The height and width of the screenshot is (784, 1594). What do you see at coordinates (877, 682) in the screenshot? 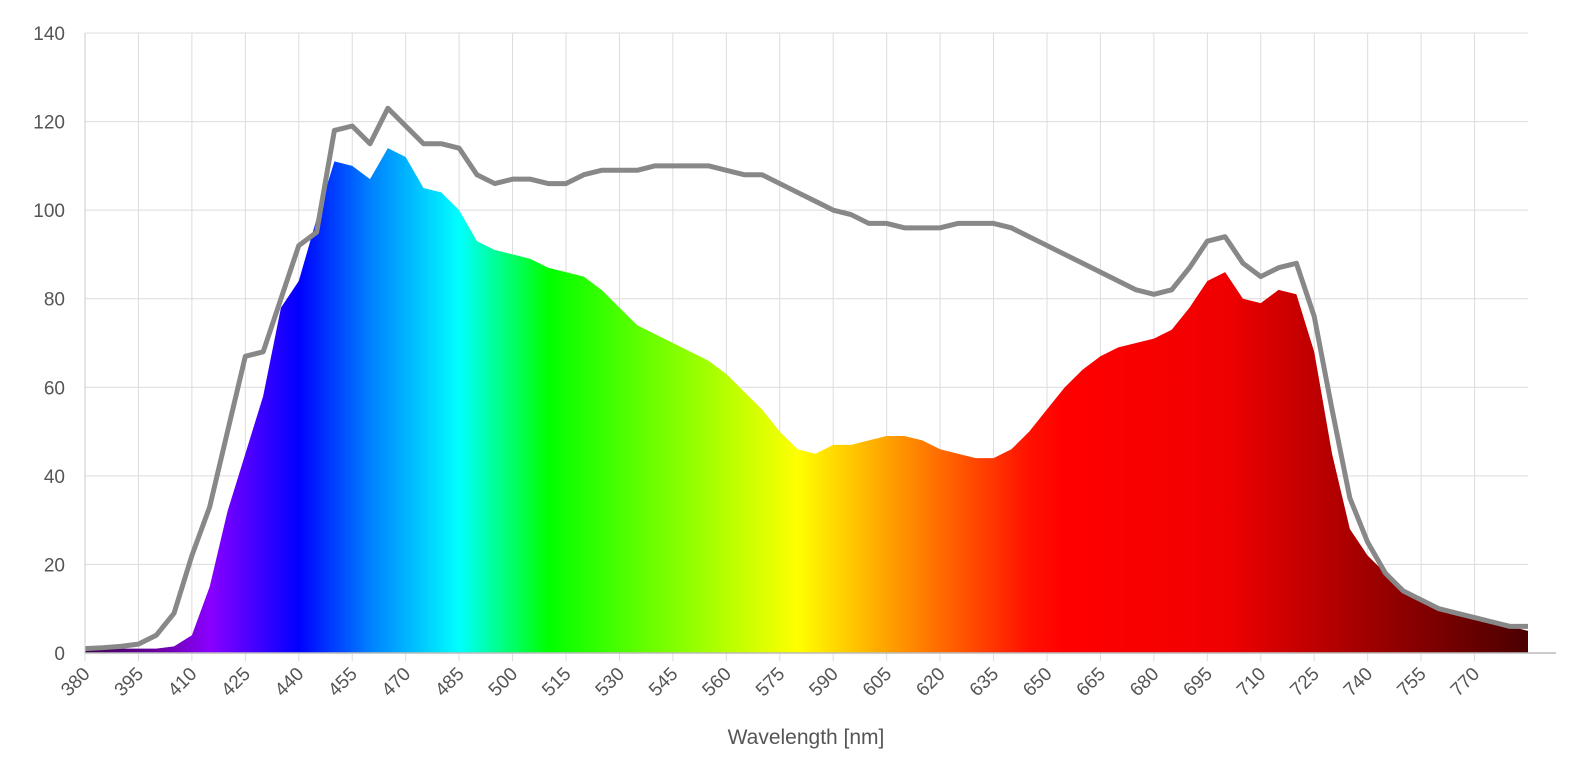
I see `x-tick-label: 605` at bounding box center [877, 682].